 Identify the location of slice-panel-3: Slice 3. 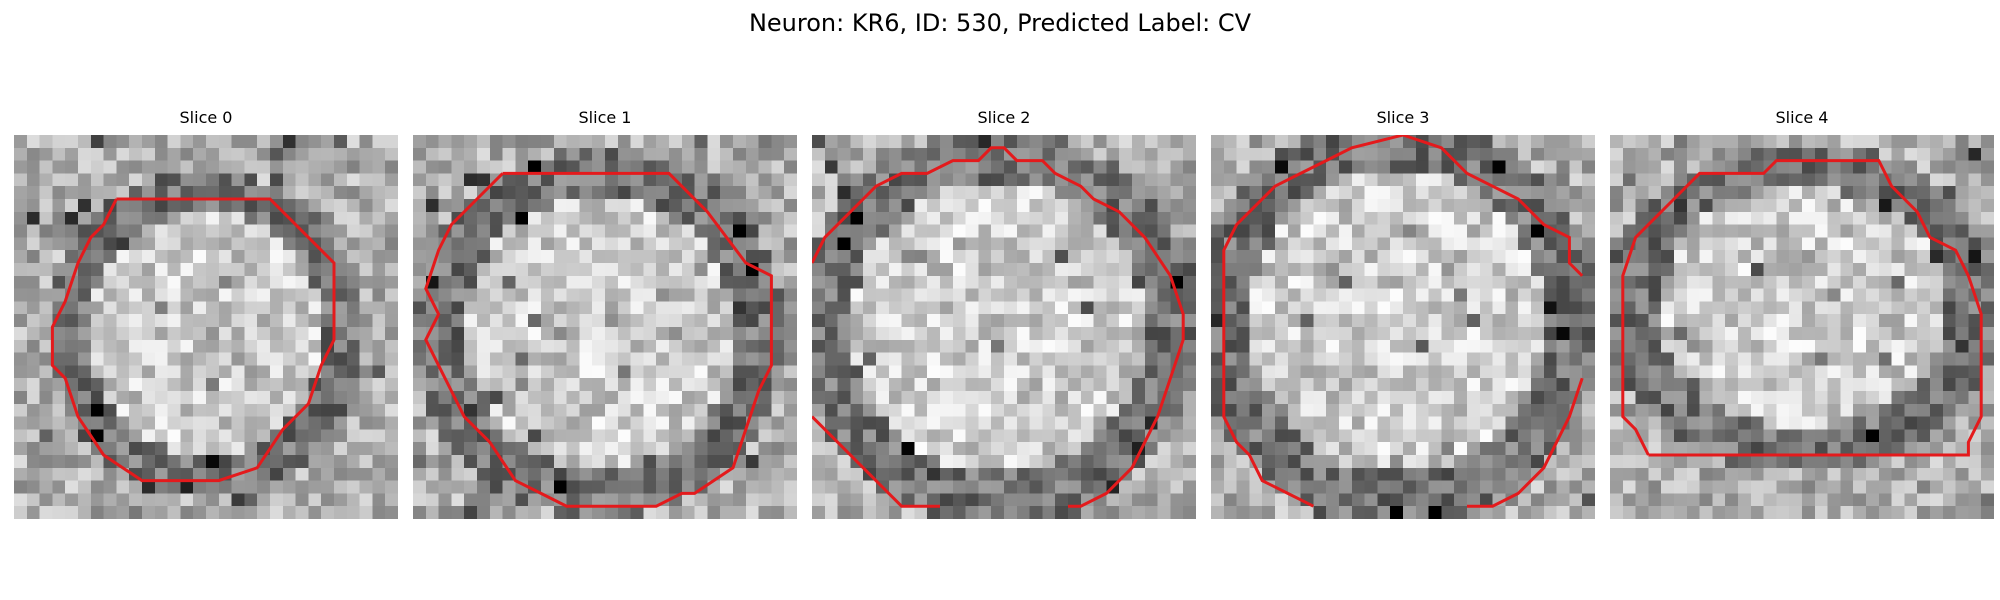
(1403, 313).